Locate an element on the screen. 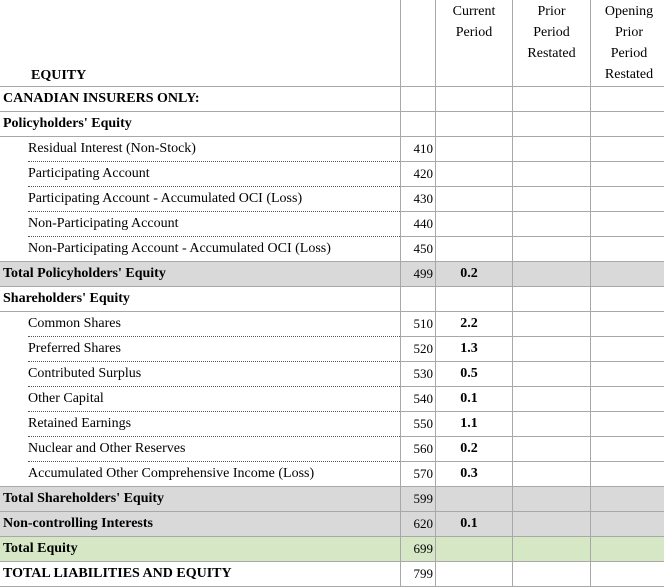 The width and height of the screenshot is (664, 587). canadian-row: CANADIAN INSURERS ONLY: is located at coordinates (332, 99).